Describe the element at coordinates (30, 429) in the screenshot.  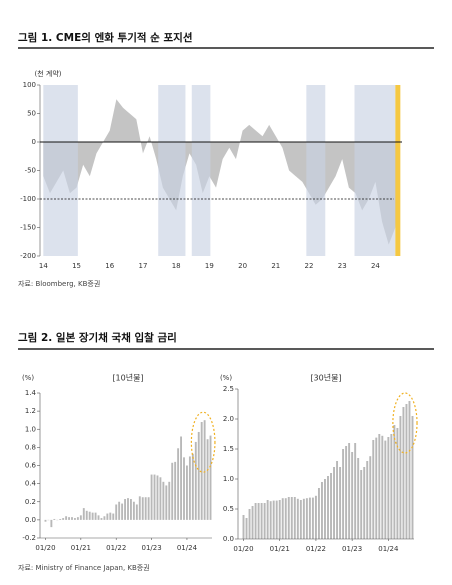
I see `y-tick-label: 1.0` at that location.